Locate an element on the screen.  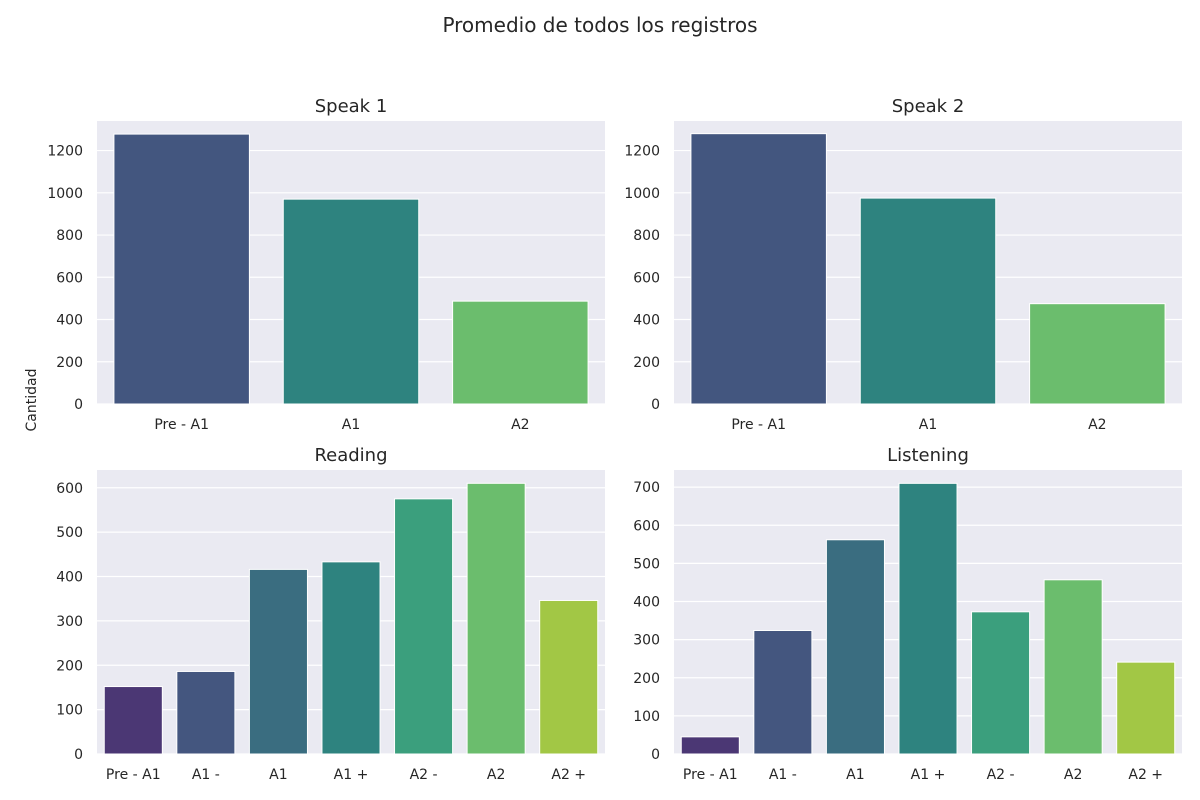
y-tick-label: 700 is located at coordinates (646, 488).